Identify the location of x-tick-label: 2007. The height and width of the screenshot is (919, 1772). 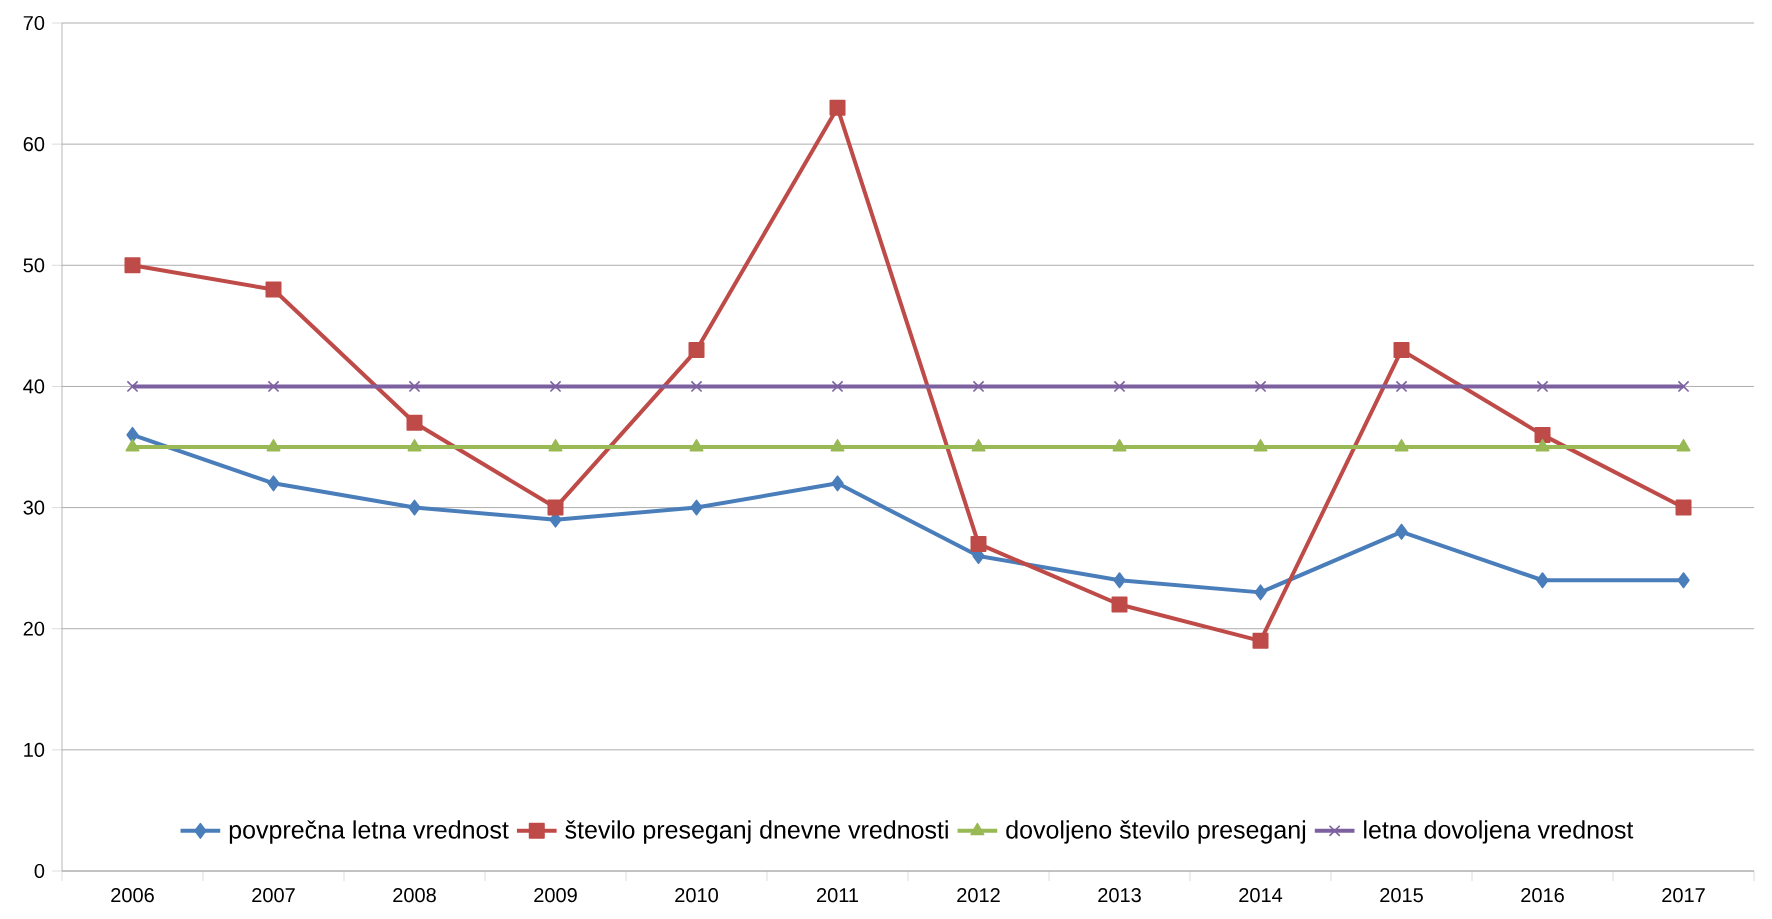
(273, 895).